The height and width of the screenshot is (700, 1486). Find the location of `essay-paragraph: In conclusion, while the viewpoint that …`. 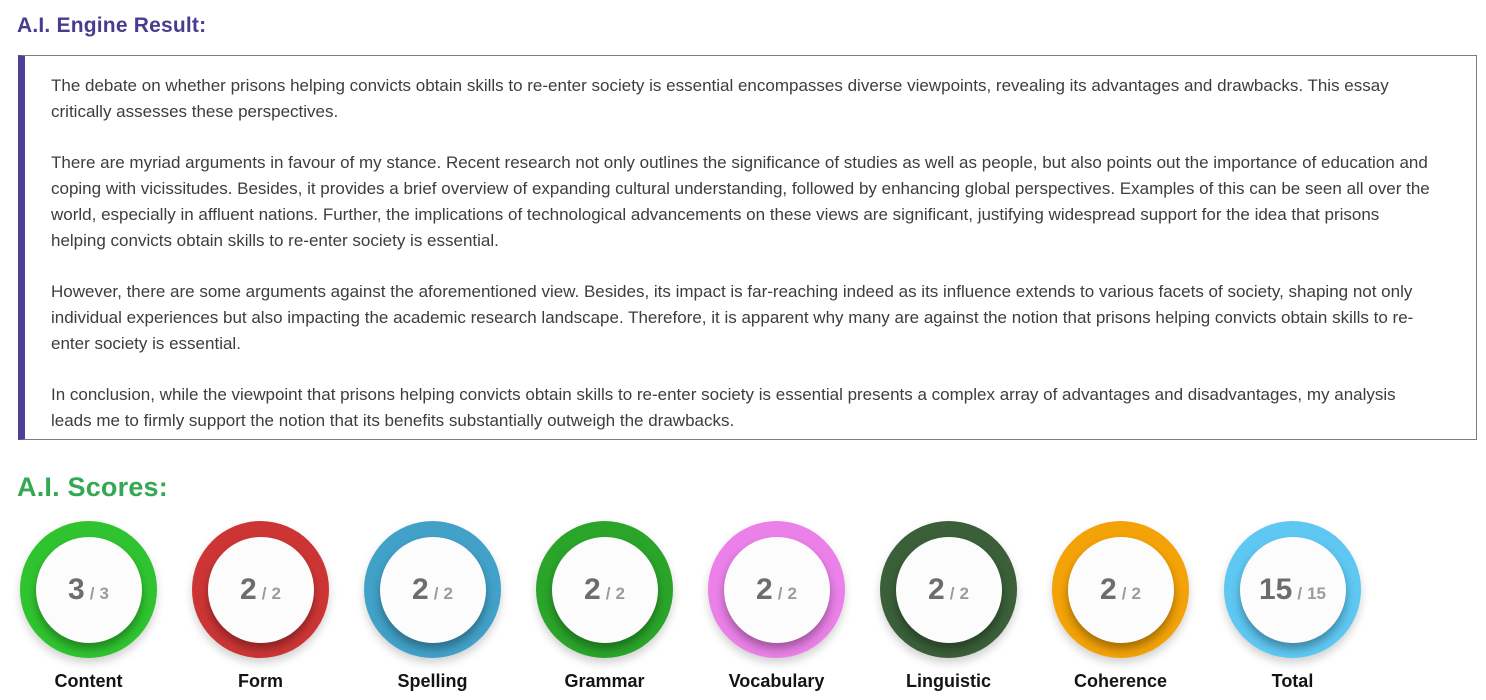

essay-paragraph: In conclusion, while the viewpoint that … is located at coordinates (723, 407).